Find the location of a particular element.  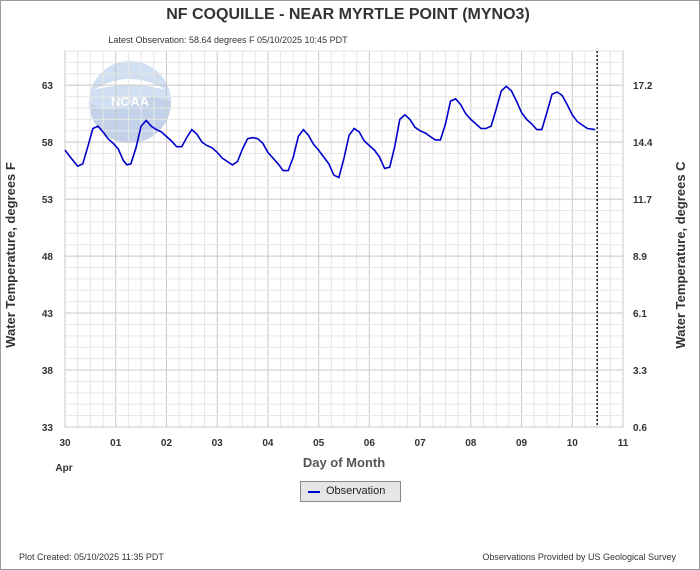

x-tick-label: 09 is located at coordinates (522, 443).